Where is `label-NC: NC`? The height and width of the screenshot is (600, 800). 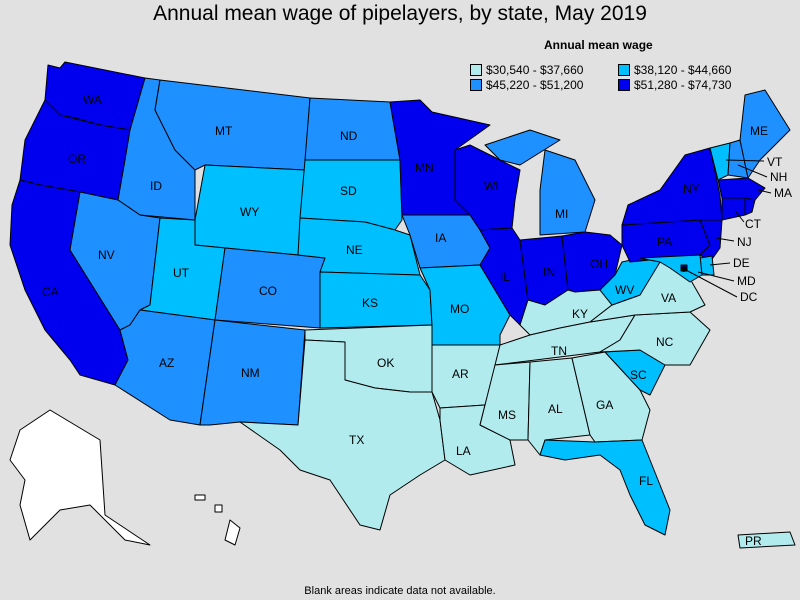
label-NC: NC is located at coordinates (665, 342).